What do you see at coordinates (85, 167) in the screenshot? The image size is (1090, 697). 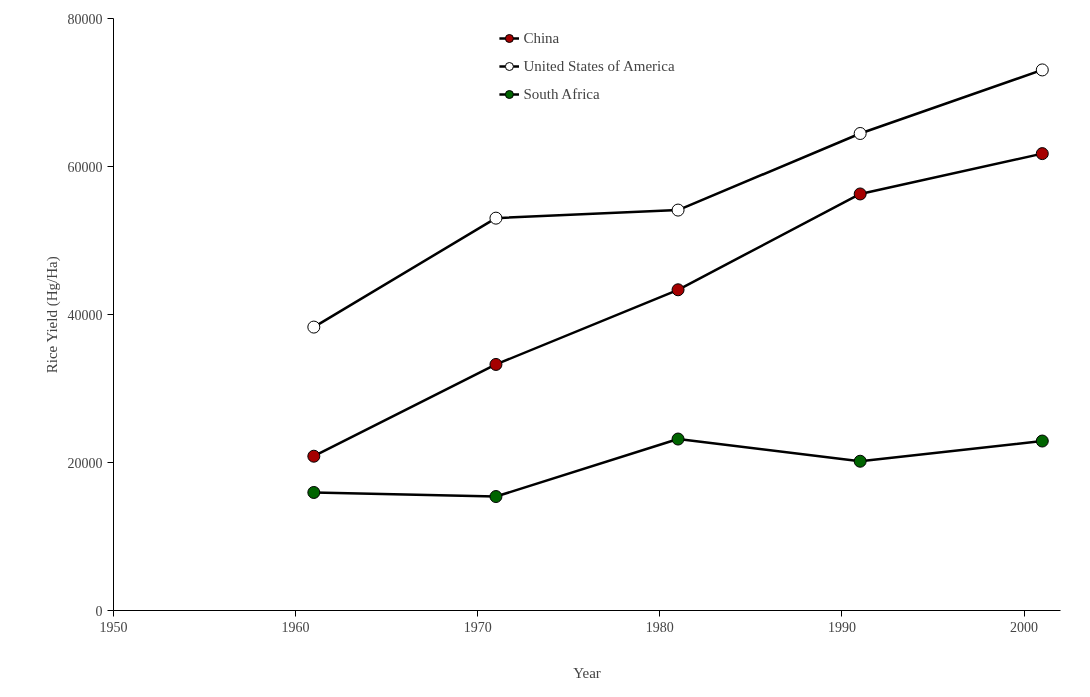 I see `y-tick-label: 60000` at bounding box center [85, 167].